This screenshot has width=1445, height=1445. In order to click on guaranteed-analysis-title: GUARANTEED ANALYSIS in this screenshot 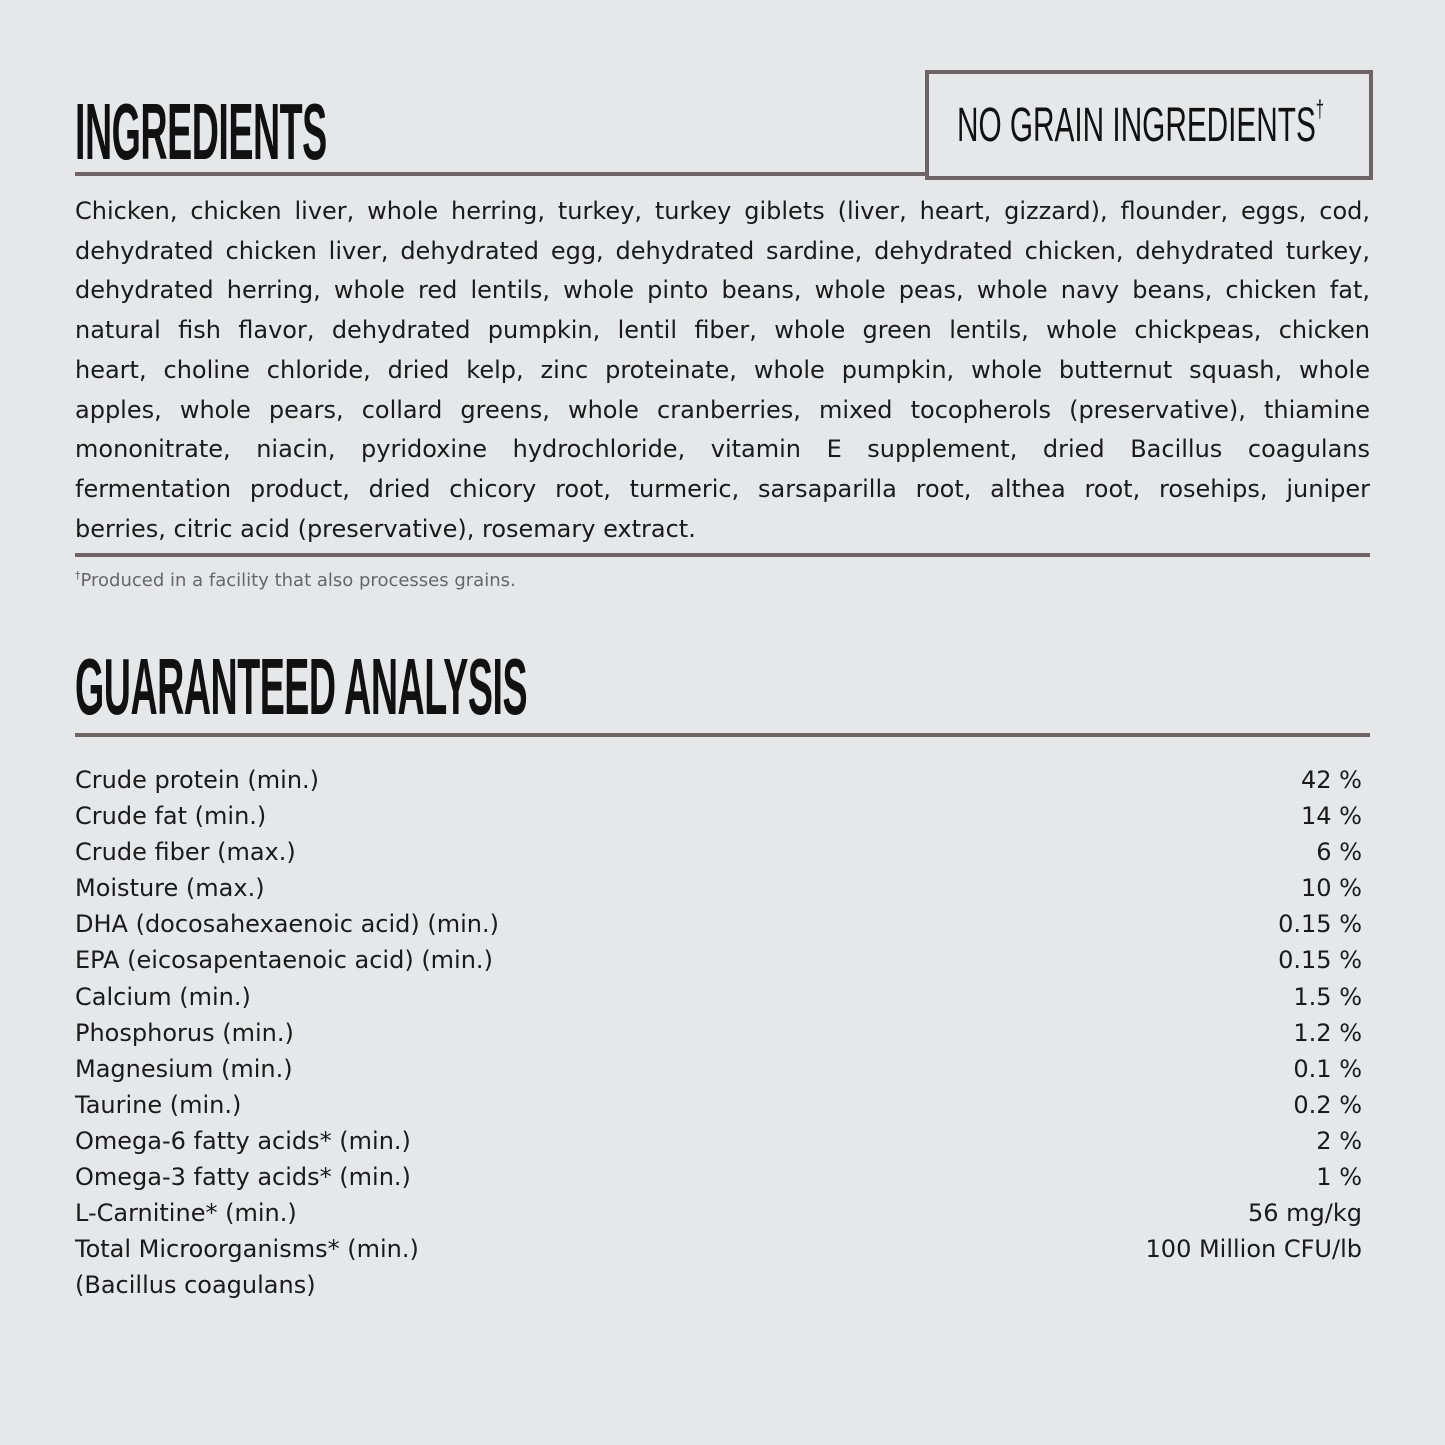, I will do `click(301, 686)`.